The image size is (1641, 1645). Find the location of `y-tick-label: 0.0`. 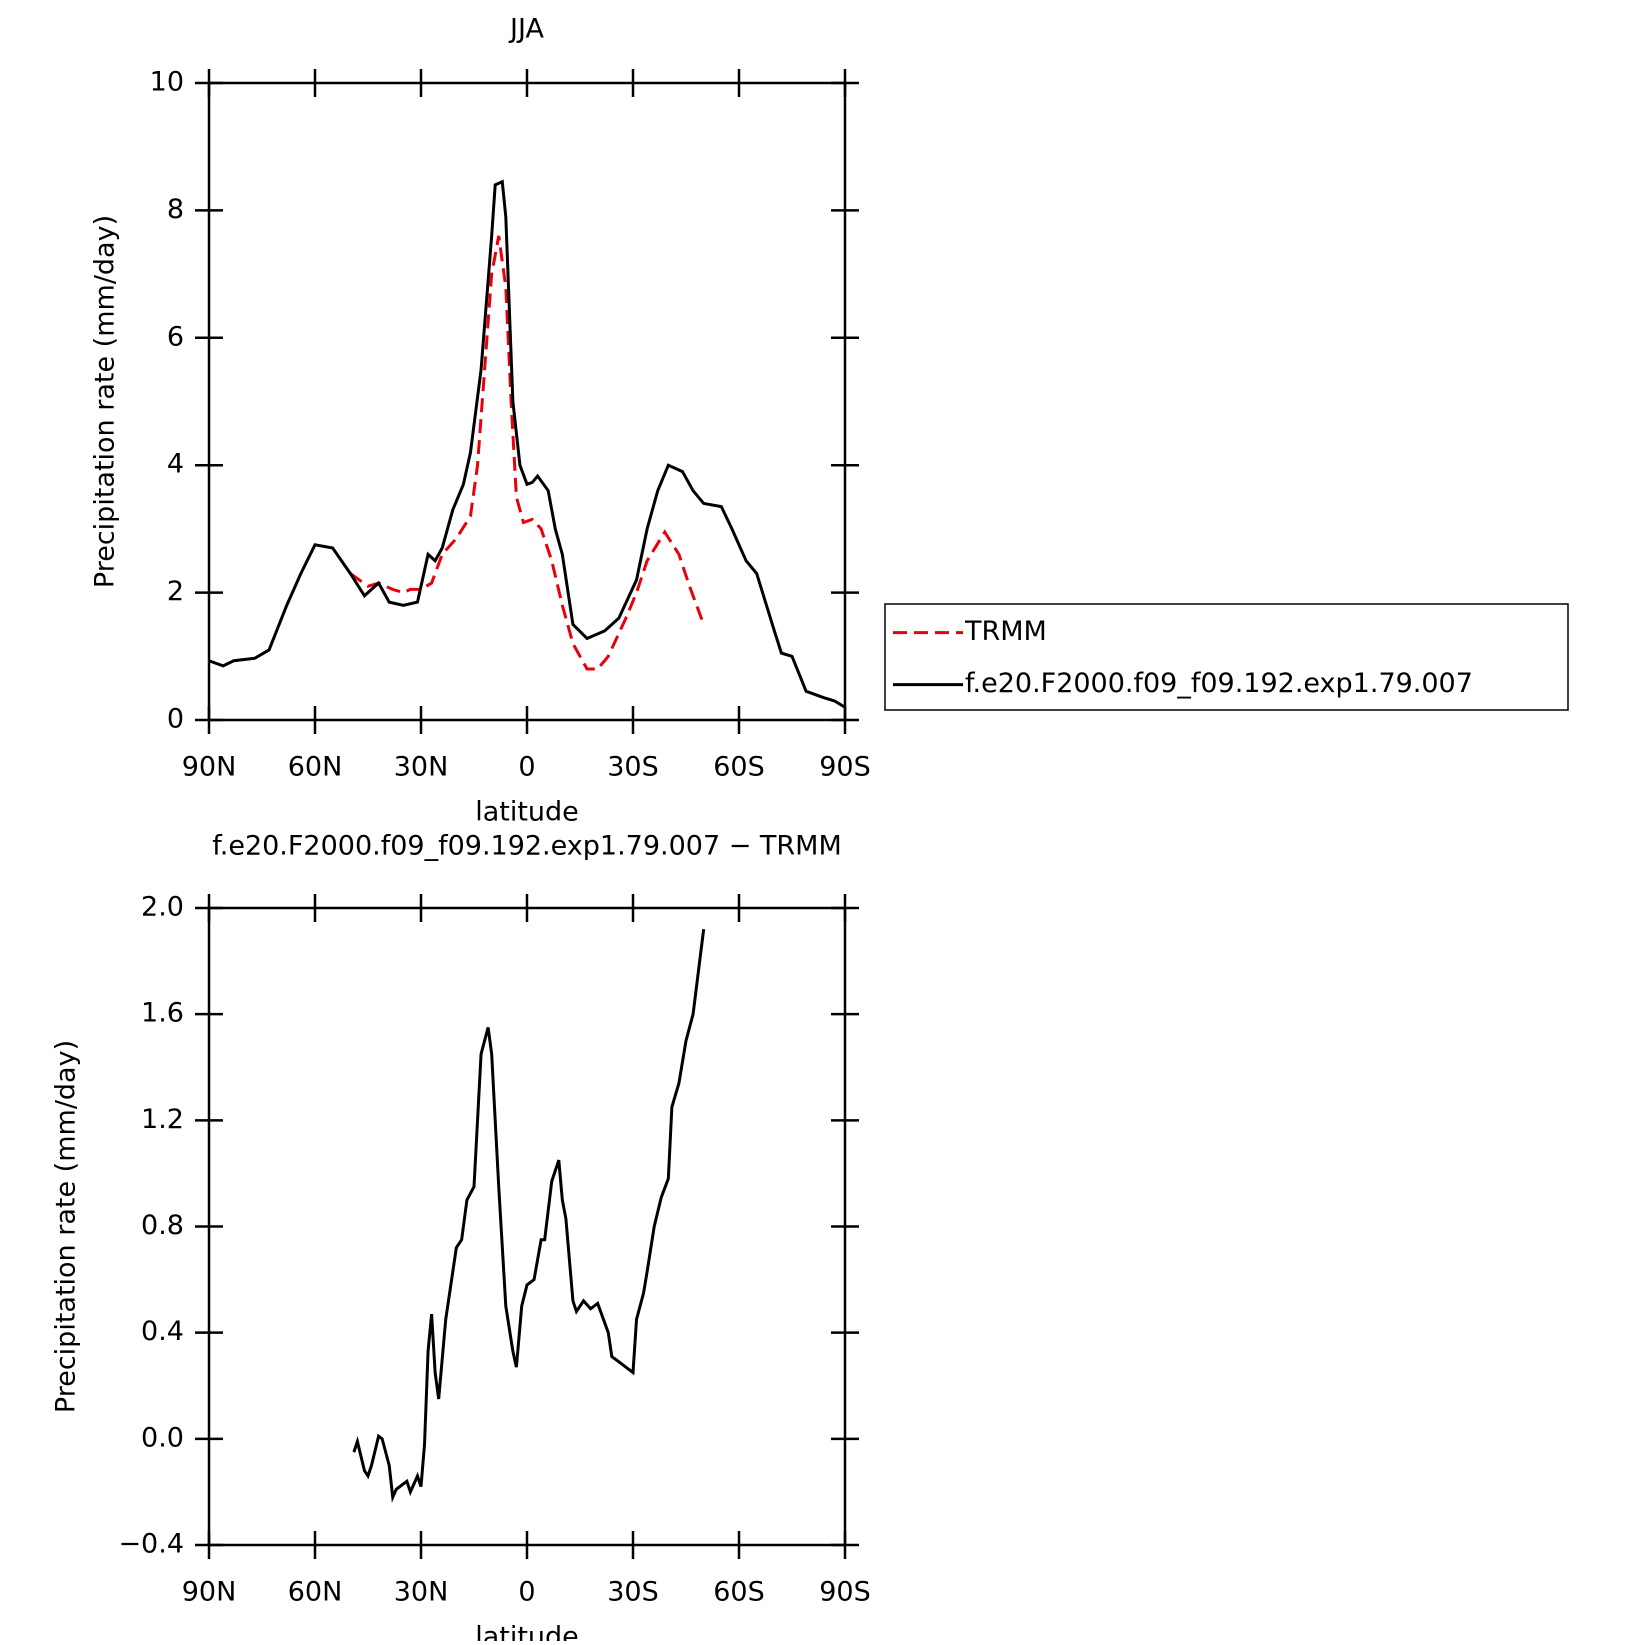

y-tick-label: 0.0 is located at coordinates (162, 1437).